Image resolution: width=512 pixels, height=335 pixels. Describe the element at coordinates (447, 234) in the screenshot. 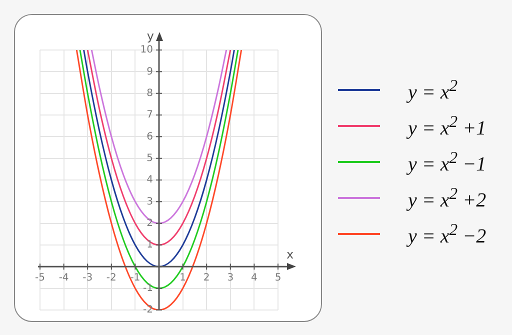

I see `legend-label: y = x$^{2}$ −2` at that location.